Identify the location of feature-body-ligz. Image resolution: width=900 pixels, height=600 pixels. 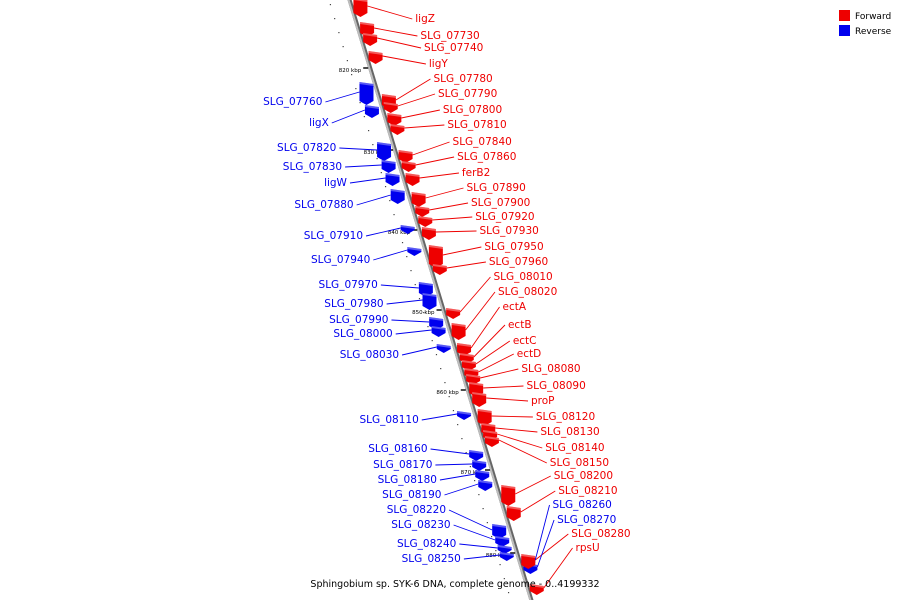
(360, 8).